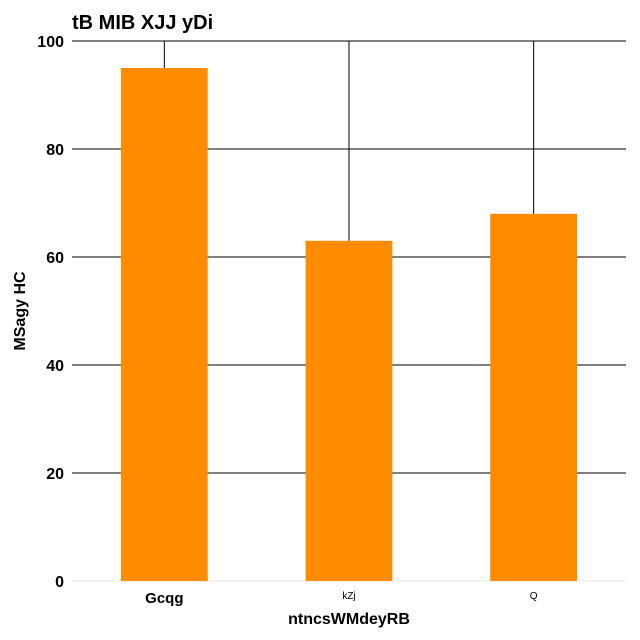  What do you see at coordinates (55, 366) in the screenshot?
I see `y-tick-label-2: 40` at bounding box center [55, 366].